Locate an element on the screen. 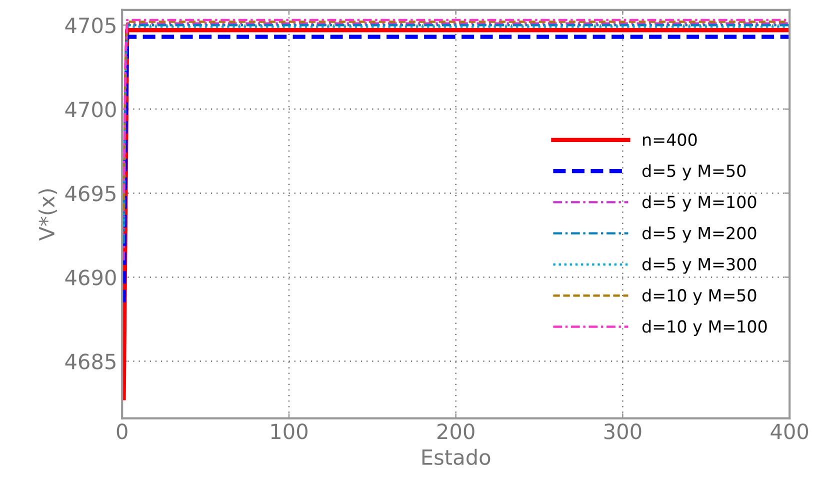 Image resolution: width=814 pixels, height=498 pixels. y-axis-title: V*(x) is located at coordinates (48, 215).